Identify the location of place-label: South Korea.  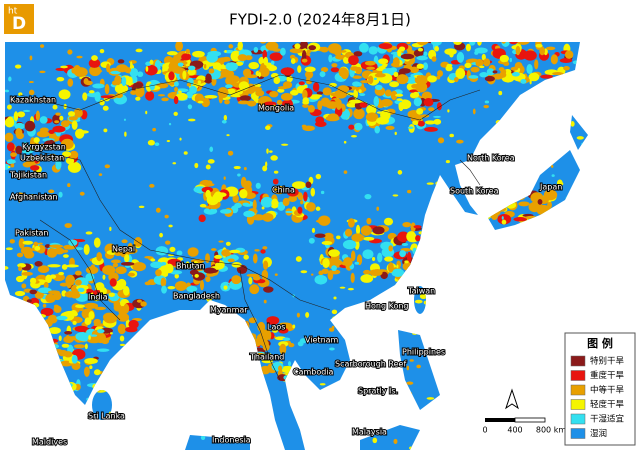
(474, 191).